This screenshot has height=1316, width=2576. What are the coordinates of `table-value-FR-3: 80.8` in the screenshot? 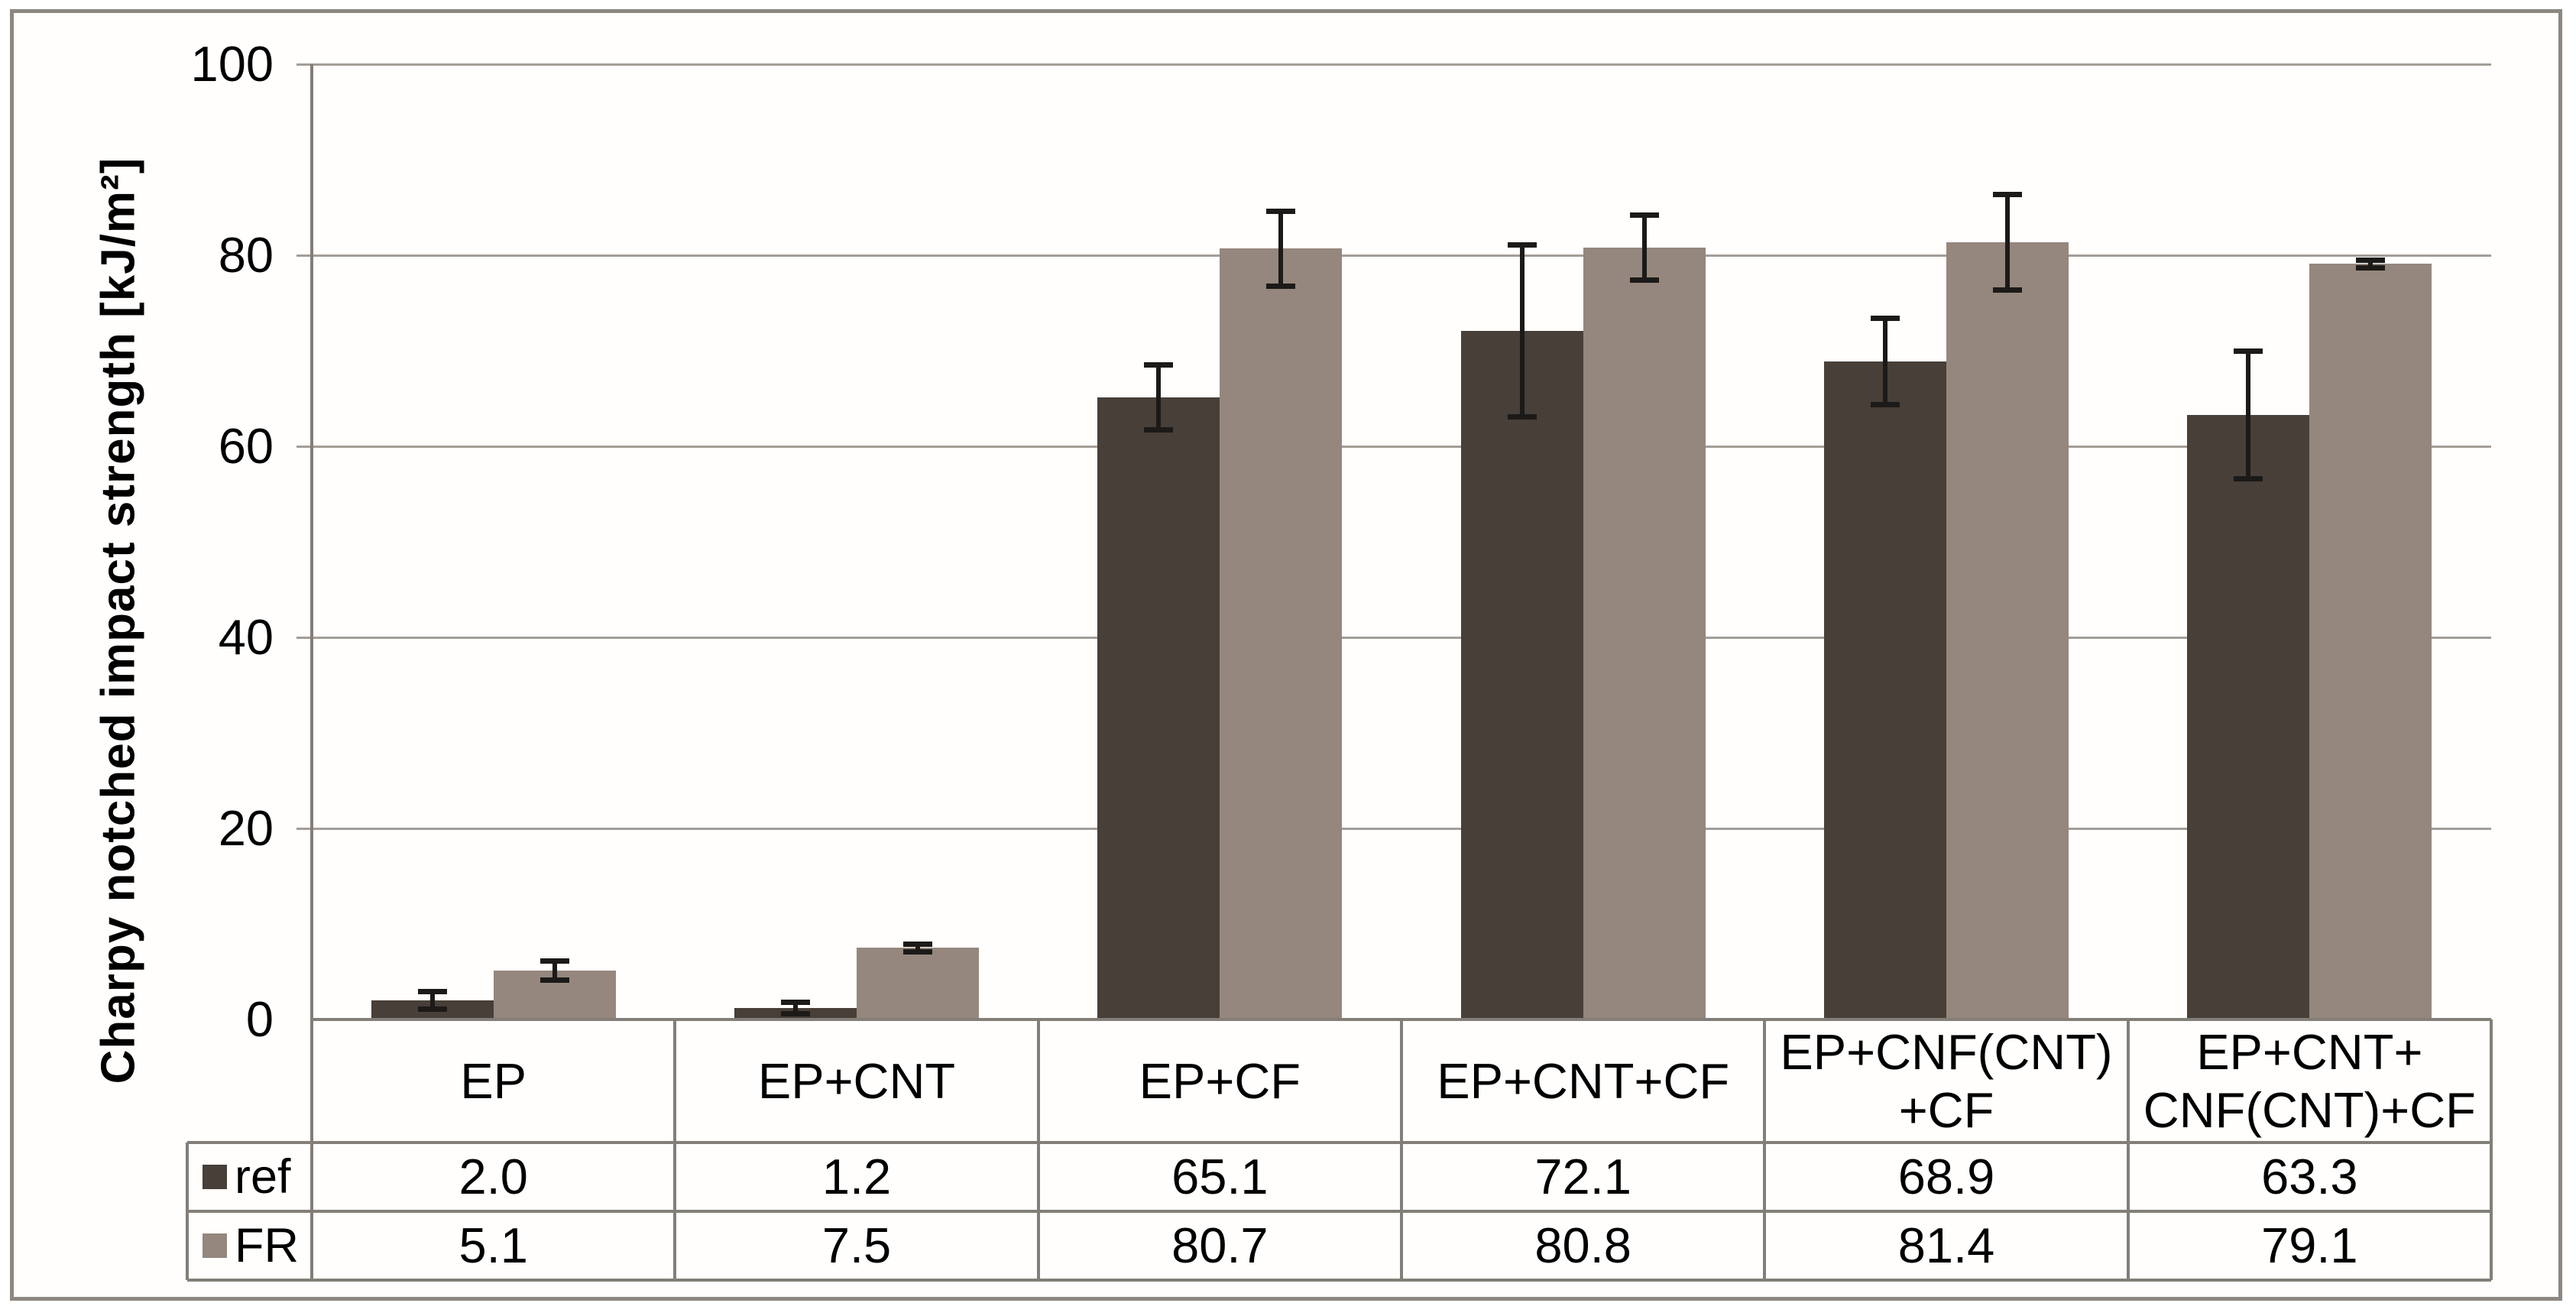 It's located at (1583, 1245).